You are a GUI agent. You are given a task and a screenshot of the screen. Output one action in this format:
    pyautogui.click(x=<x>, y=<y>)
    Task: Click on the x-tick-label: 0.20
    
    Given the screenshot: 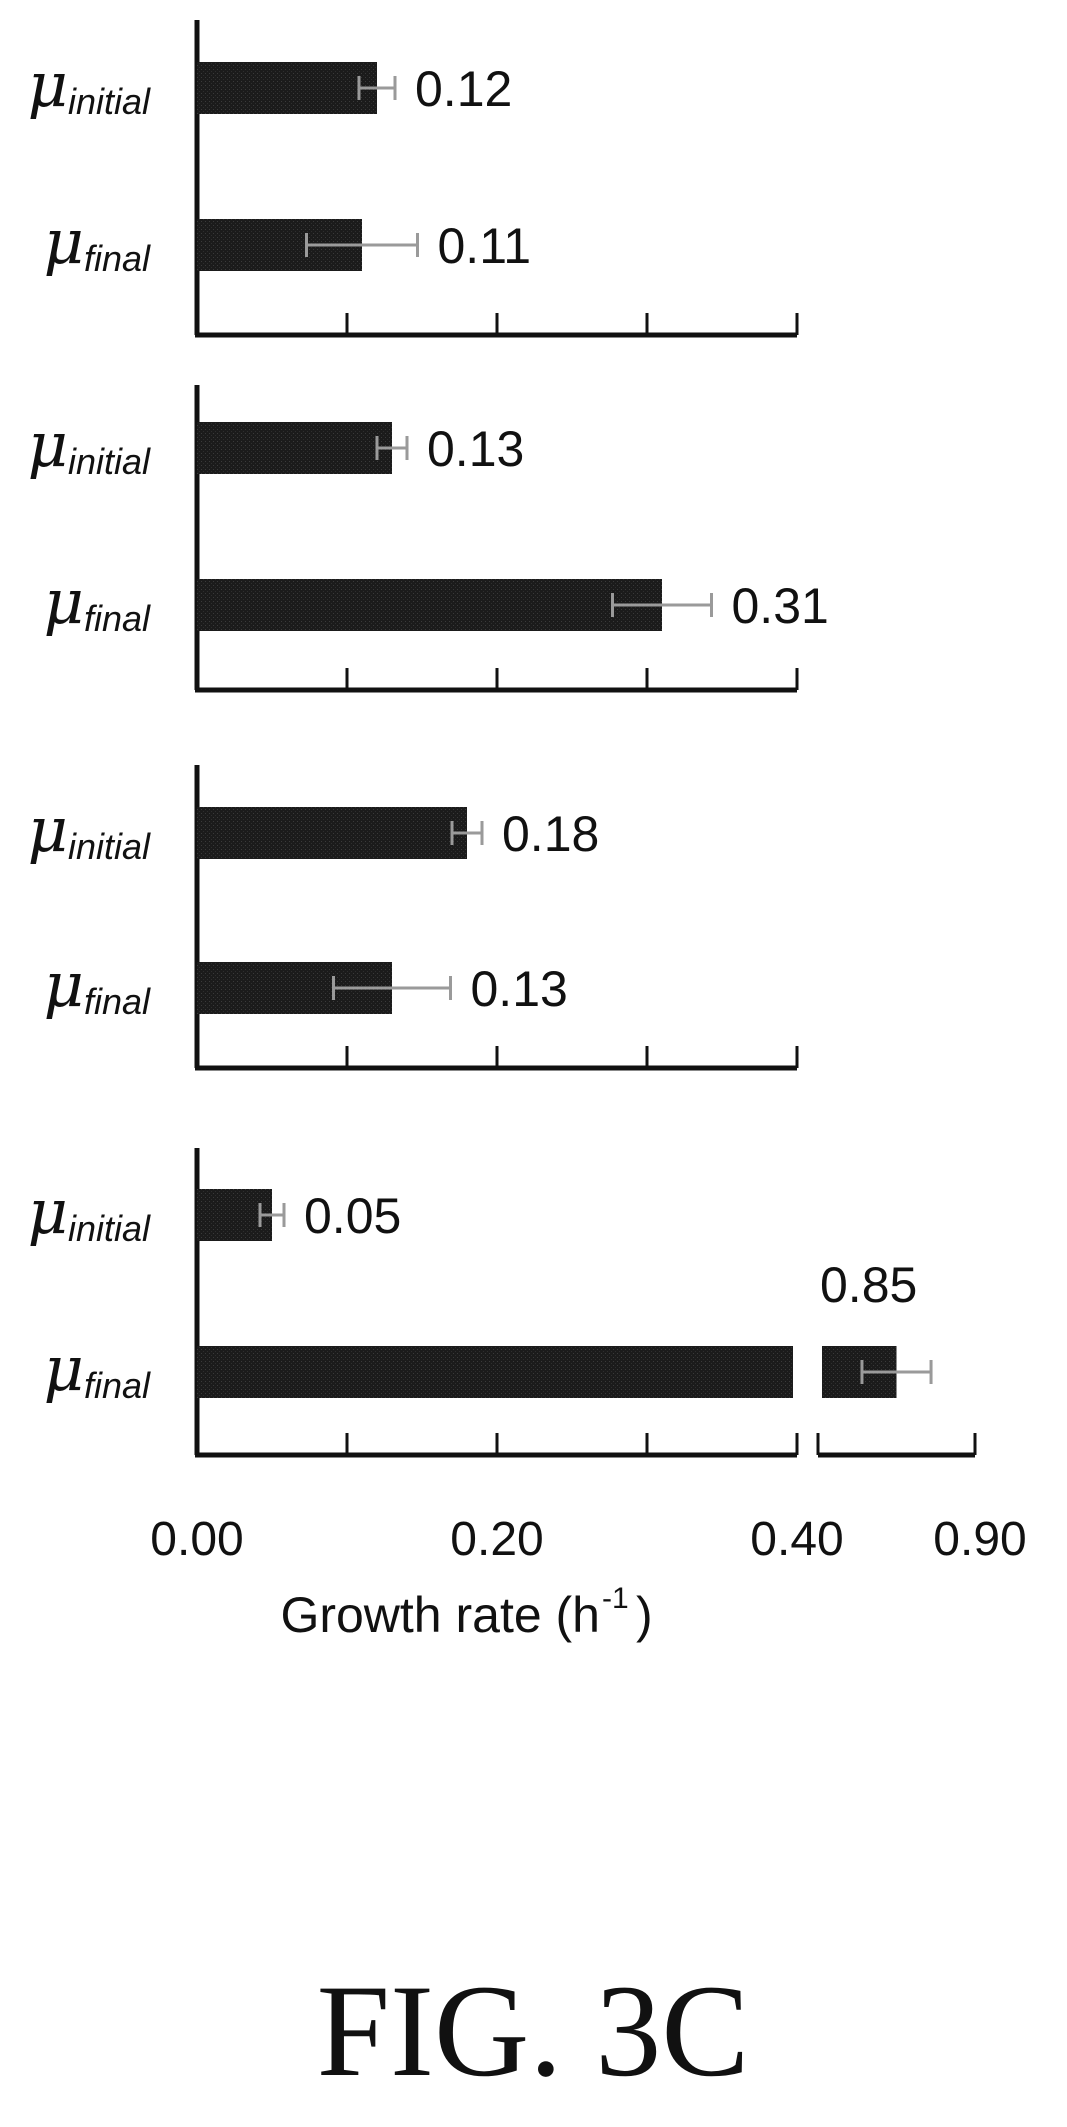 What is the action you would take?
    pyautogui.click(x=496, y=1539)
    